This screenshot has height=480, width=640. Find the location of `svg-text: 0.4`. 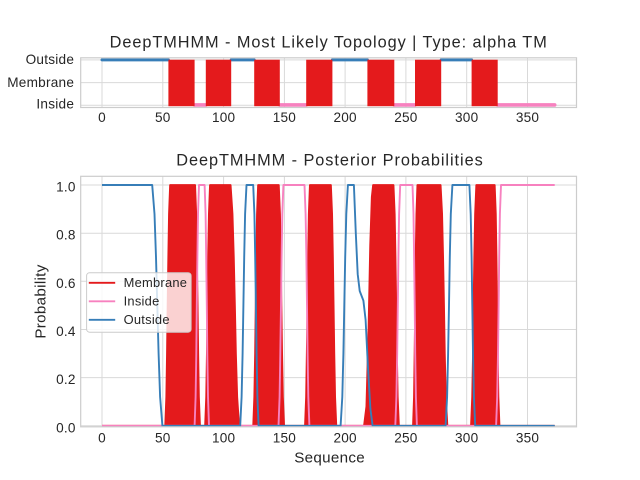

svg-text: 0.4 is located at coordinates (66, 331).